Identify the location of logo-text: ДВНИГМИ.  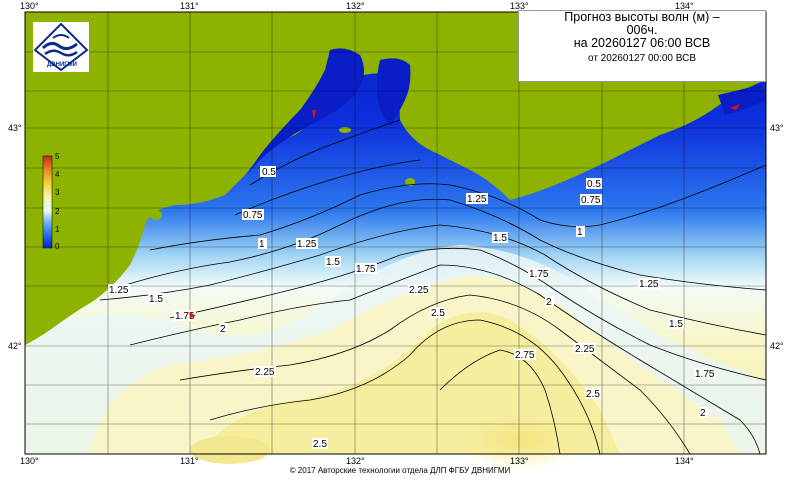
(62, 65).